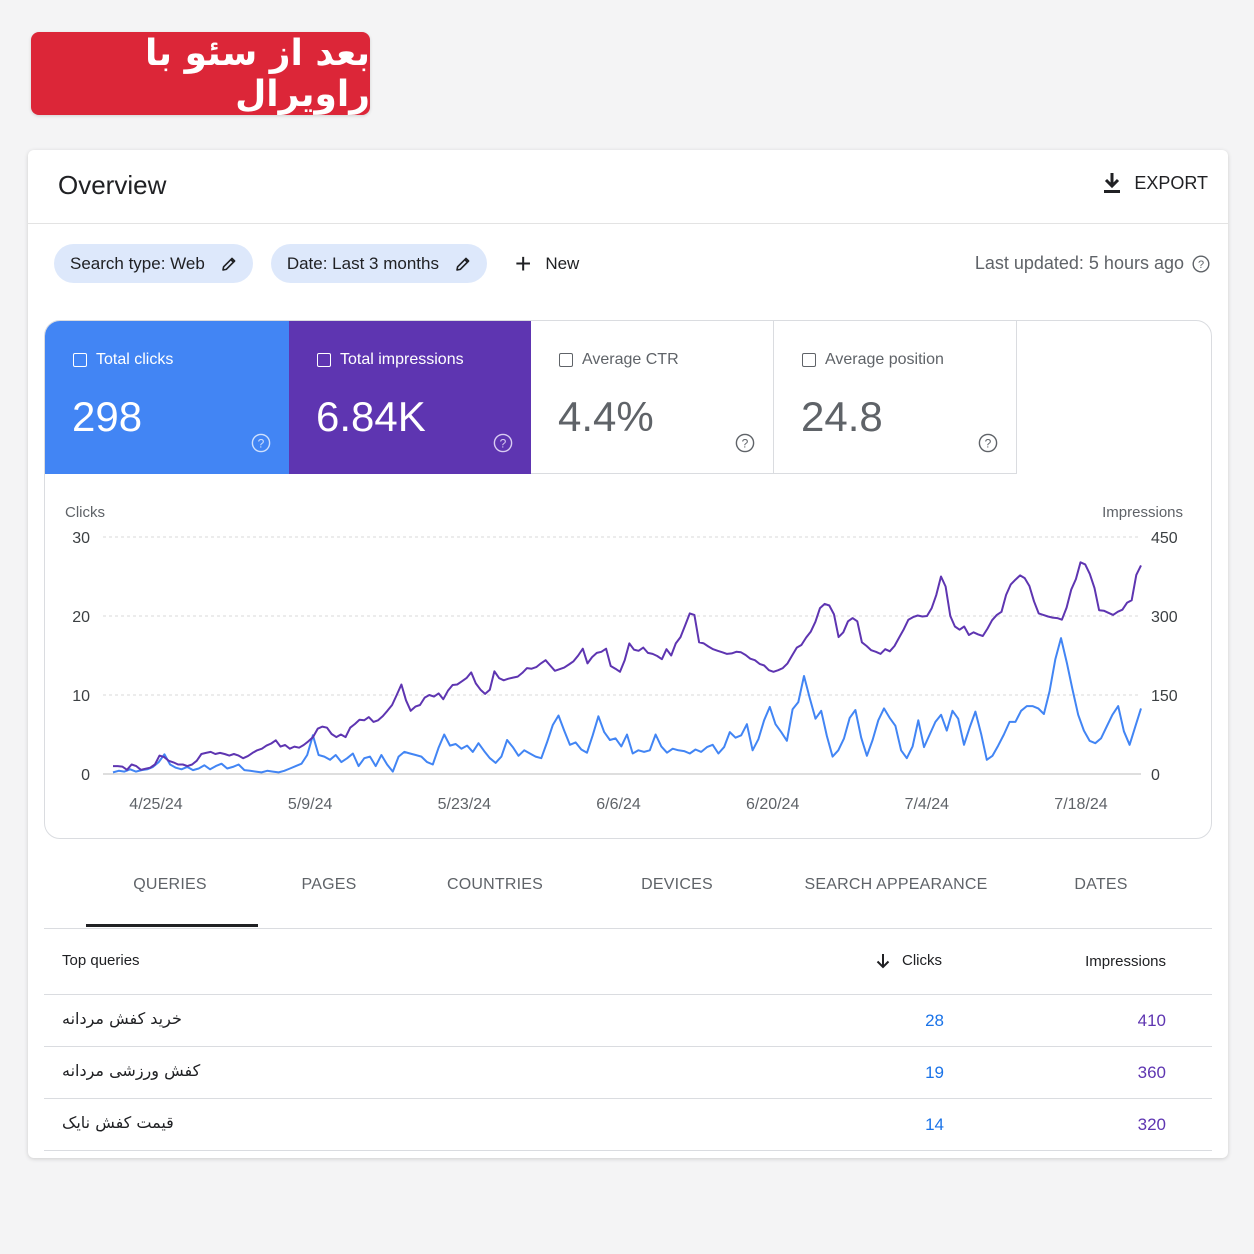 Image resolution: width=1254 pixels, height=1254 pixels. What do you see at coordinates (1079, 263) in the screenshot?
I see `last-updated-text: Last updated: 5 hours ago` at bounding box center [1079, 263].